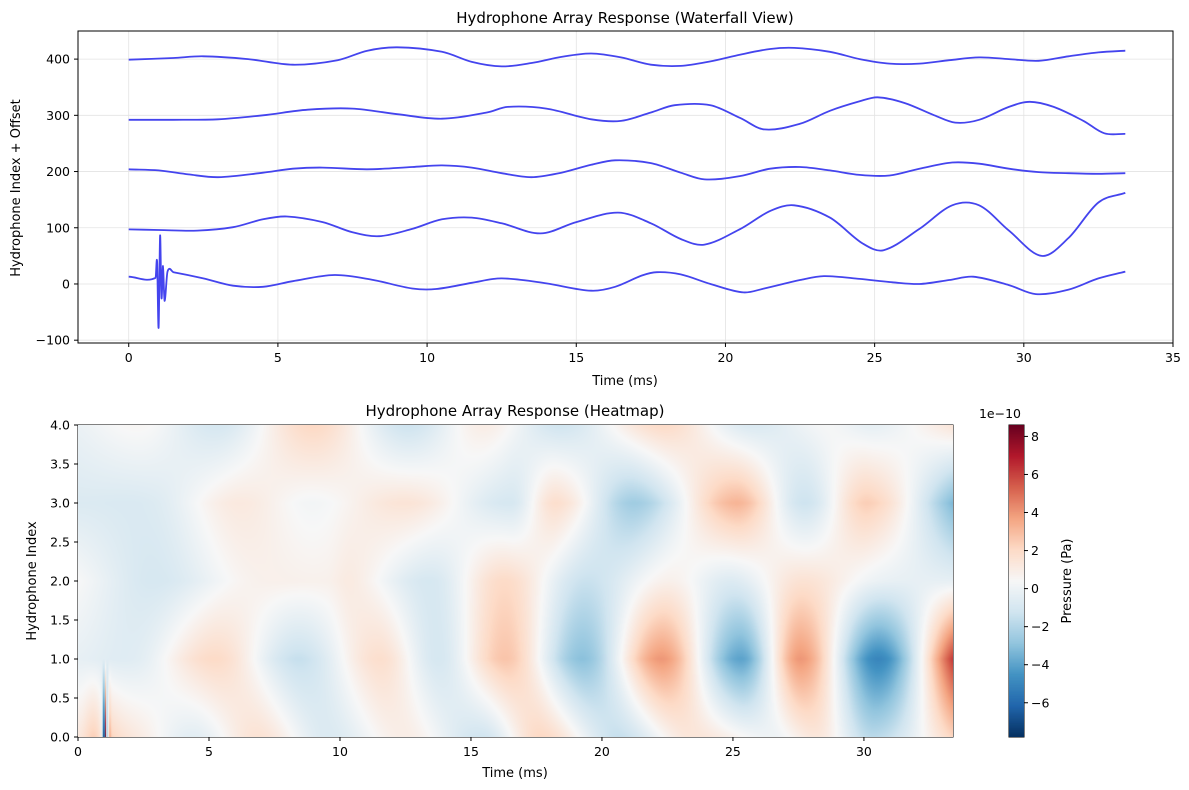 This screenshot has height=790, width=1189. What do you see at coordinates (16, 188) in the screenshot?
I see `waterfall-y-label: Hydrophone Index + Offset` at bounding box center [16, 188].